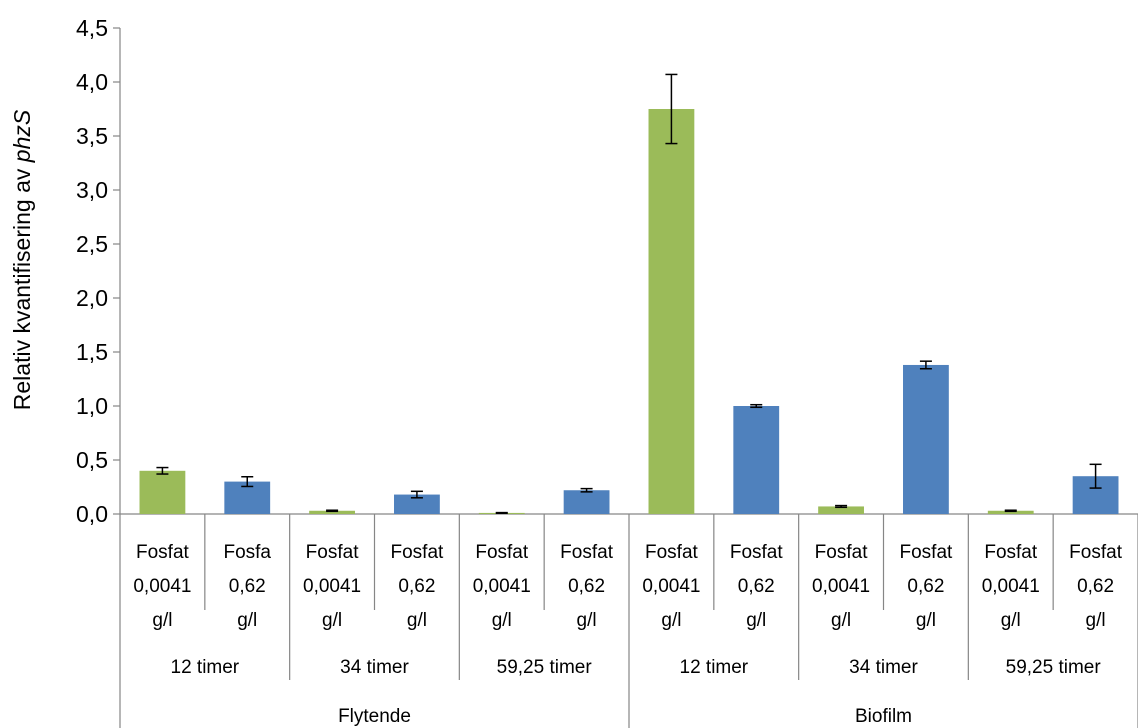 The height and width of the screenshot is (728, 1138). I want to click on y-tick-label: 4,0, so click(92, 82).